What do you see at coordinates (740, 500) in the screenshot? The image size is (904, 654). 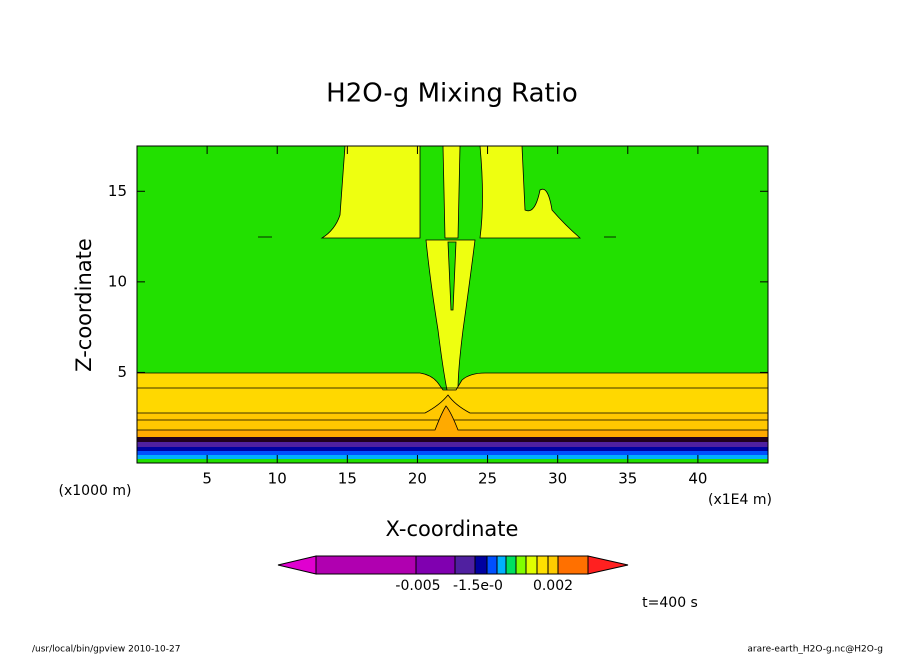 I see `x-unit-label: (x1E4 m)` at bounding box center [740, 500].